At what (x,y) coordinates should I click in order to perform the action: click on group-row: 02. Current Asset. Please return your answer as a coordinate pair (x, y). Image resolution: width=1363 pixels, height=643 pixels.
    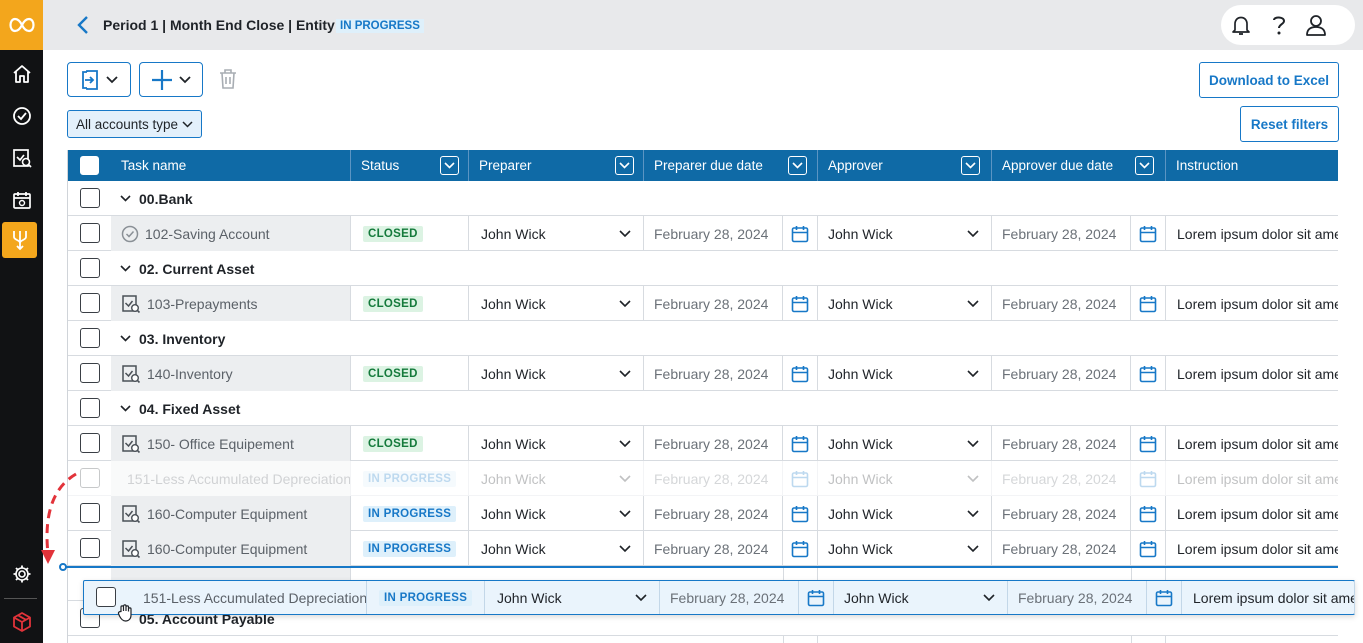
    Looking at the image, I should click on (703, 268).